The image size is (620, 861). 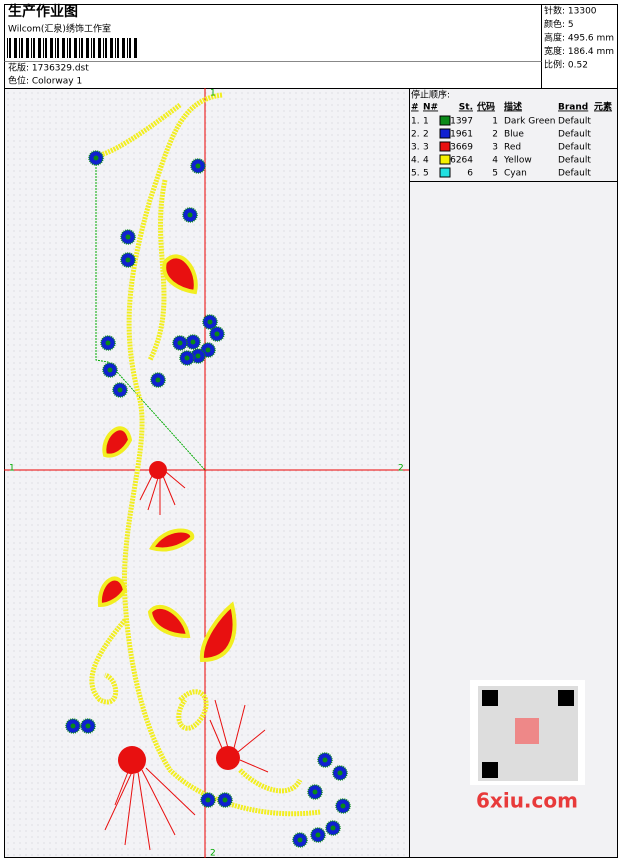 What do you see at coordinates (415, 135) in the screenshot?
I see `row-index: 2.` at bounding box center [415, 135].